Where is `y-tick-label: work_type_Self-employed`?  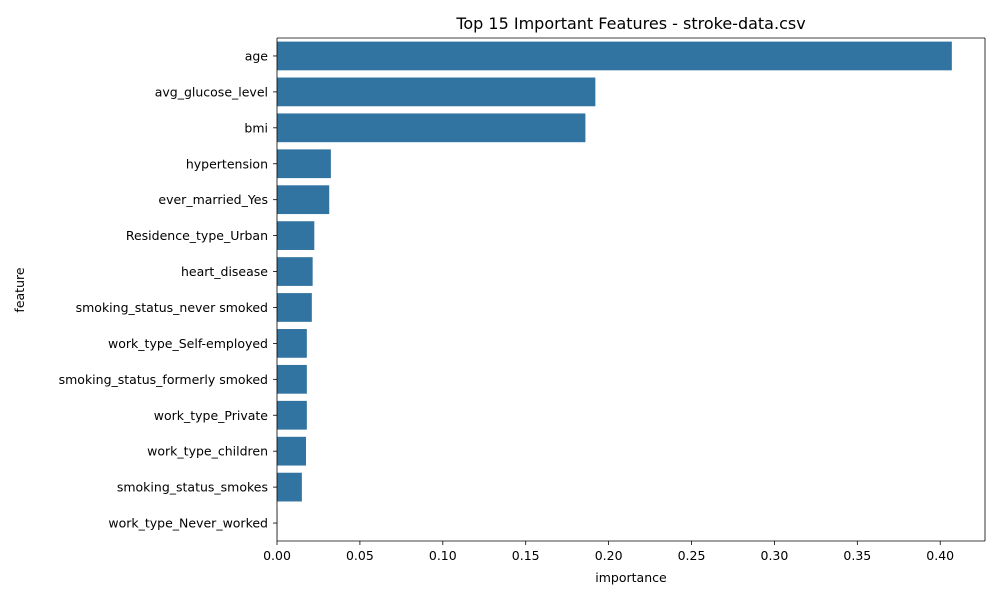 y-tick-label: work_type_Self-employed is located at coordinates (188, 343).